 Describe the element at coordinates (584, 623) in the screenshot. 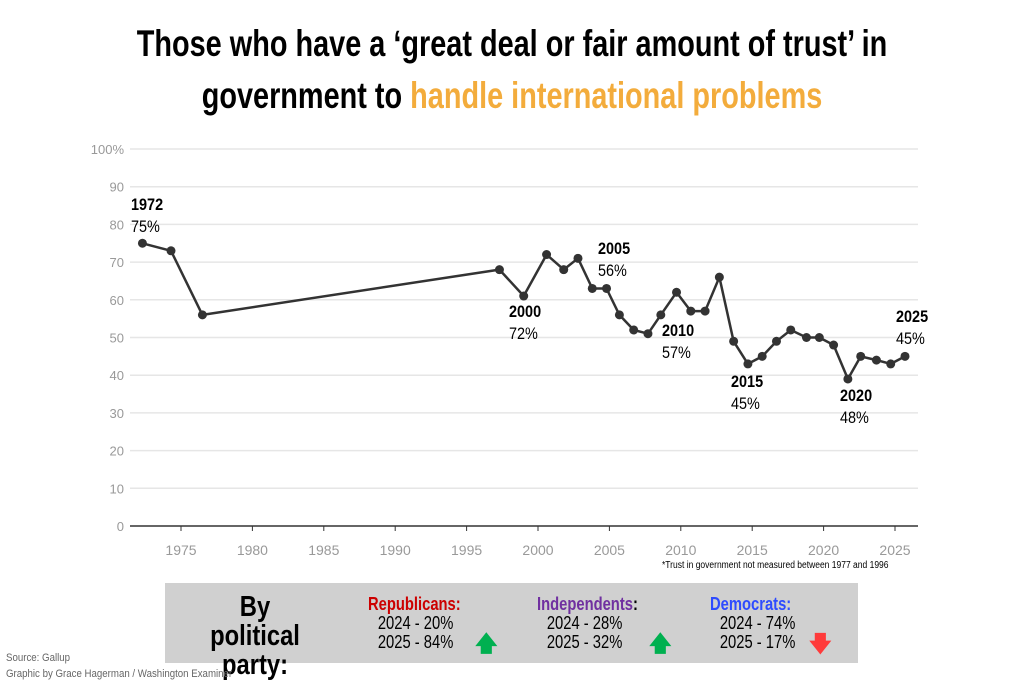

I see `party-row-2024: 2024 - 28%` at that location.